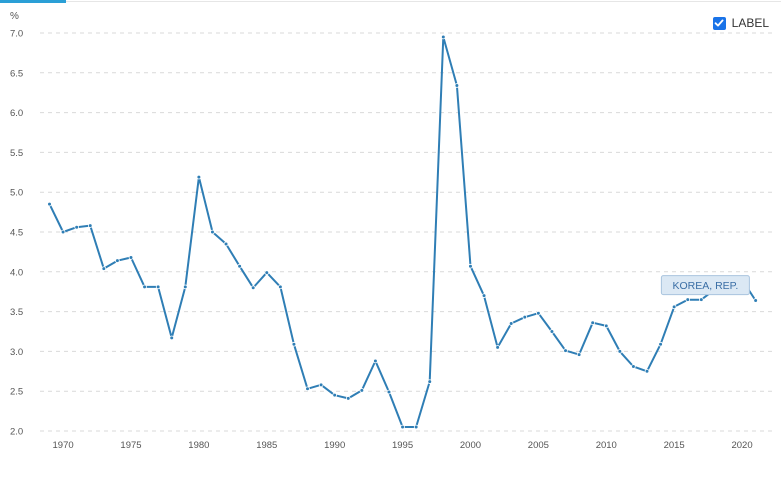 Image resolution: width=781 pixels, height=493 pixels. I want to click on legend-label: LABEL, so click(750, 23).